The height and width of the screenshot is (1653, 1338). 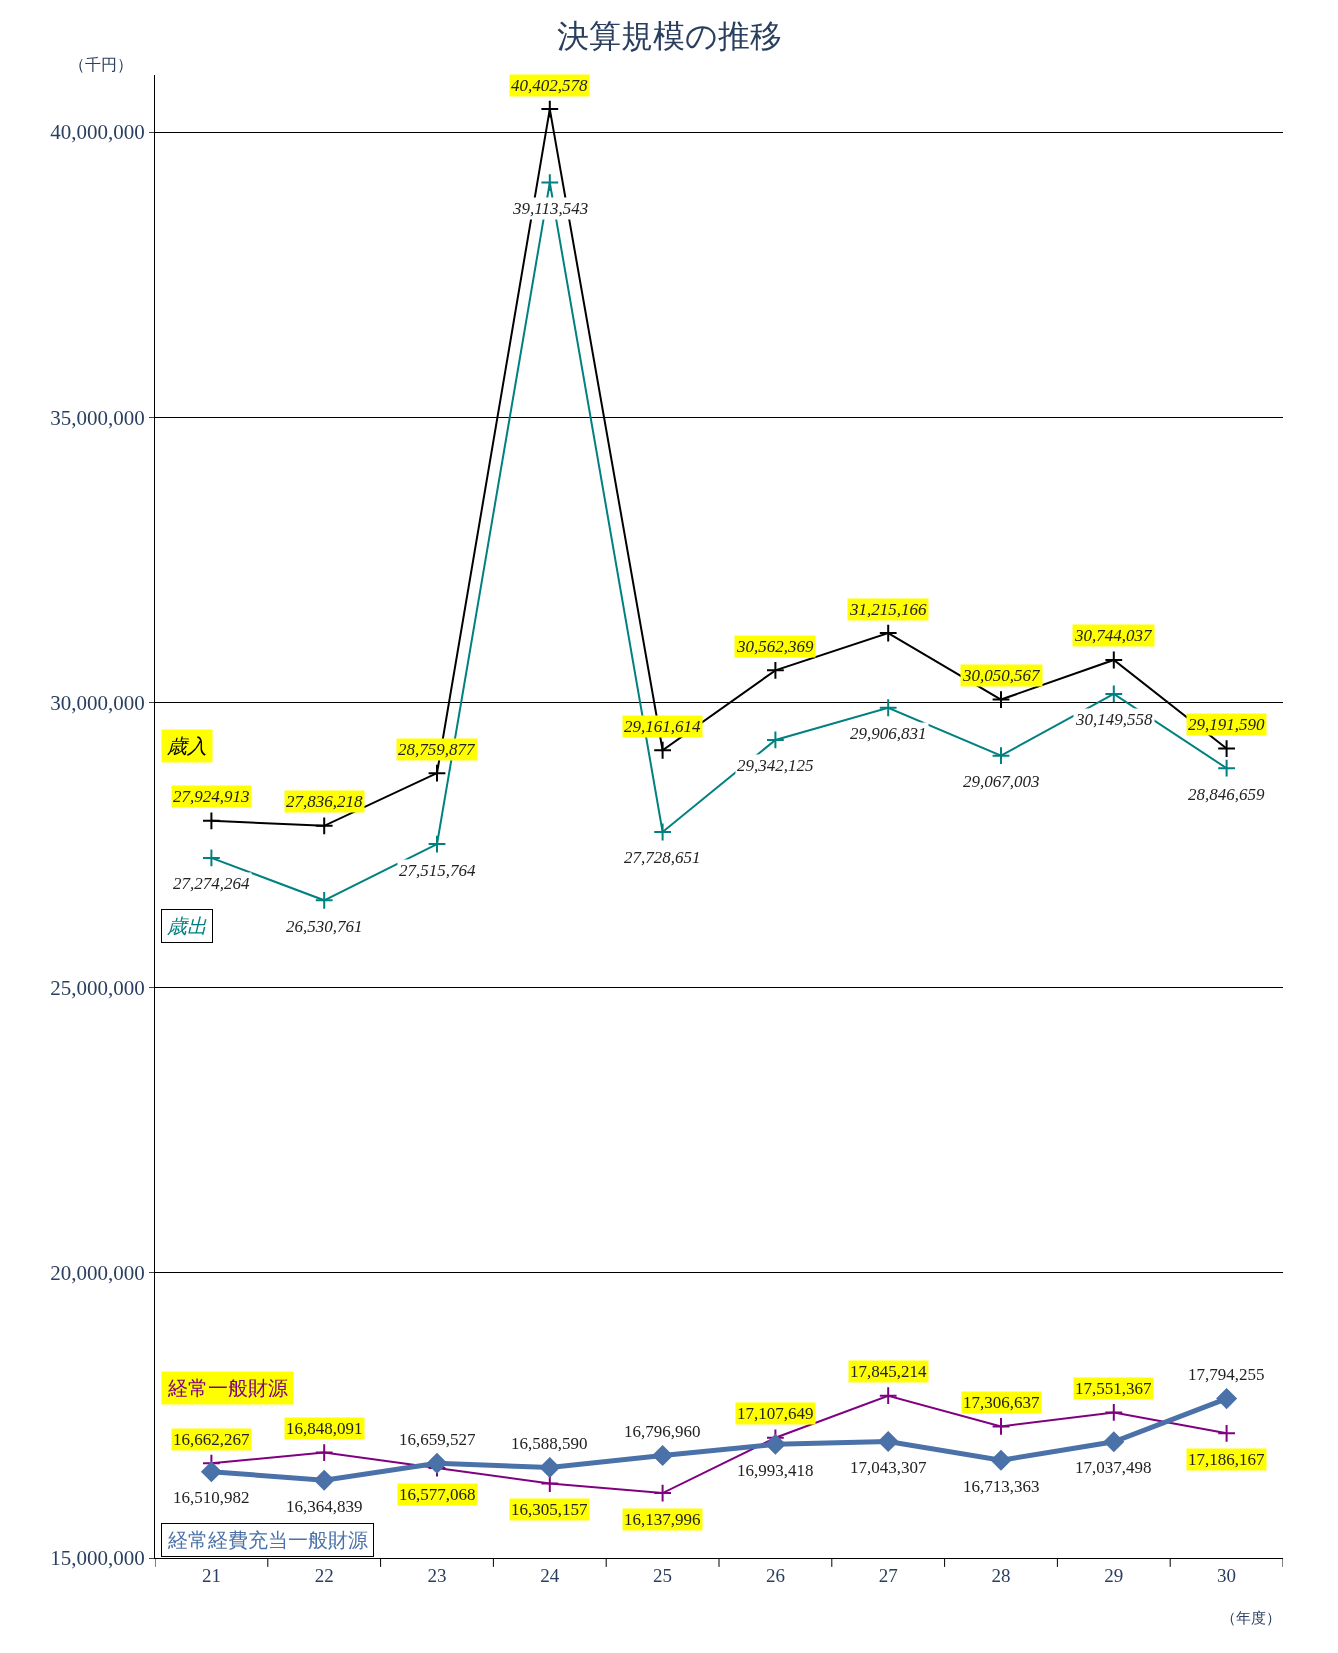 I want to click on y-tick-label: 20,000,000, so click(x=97, y=1273).